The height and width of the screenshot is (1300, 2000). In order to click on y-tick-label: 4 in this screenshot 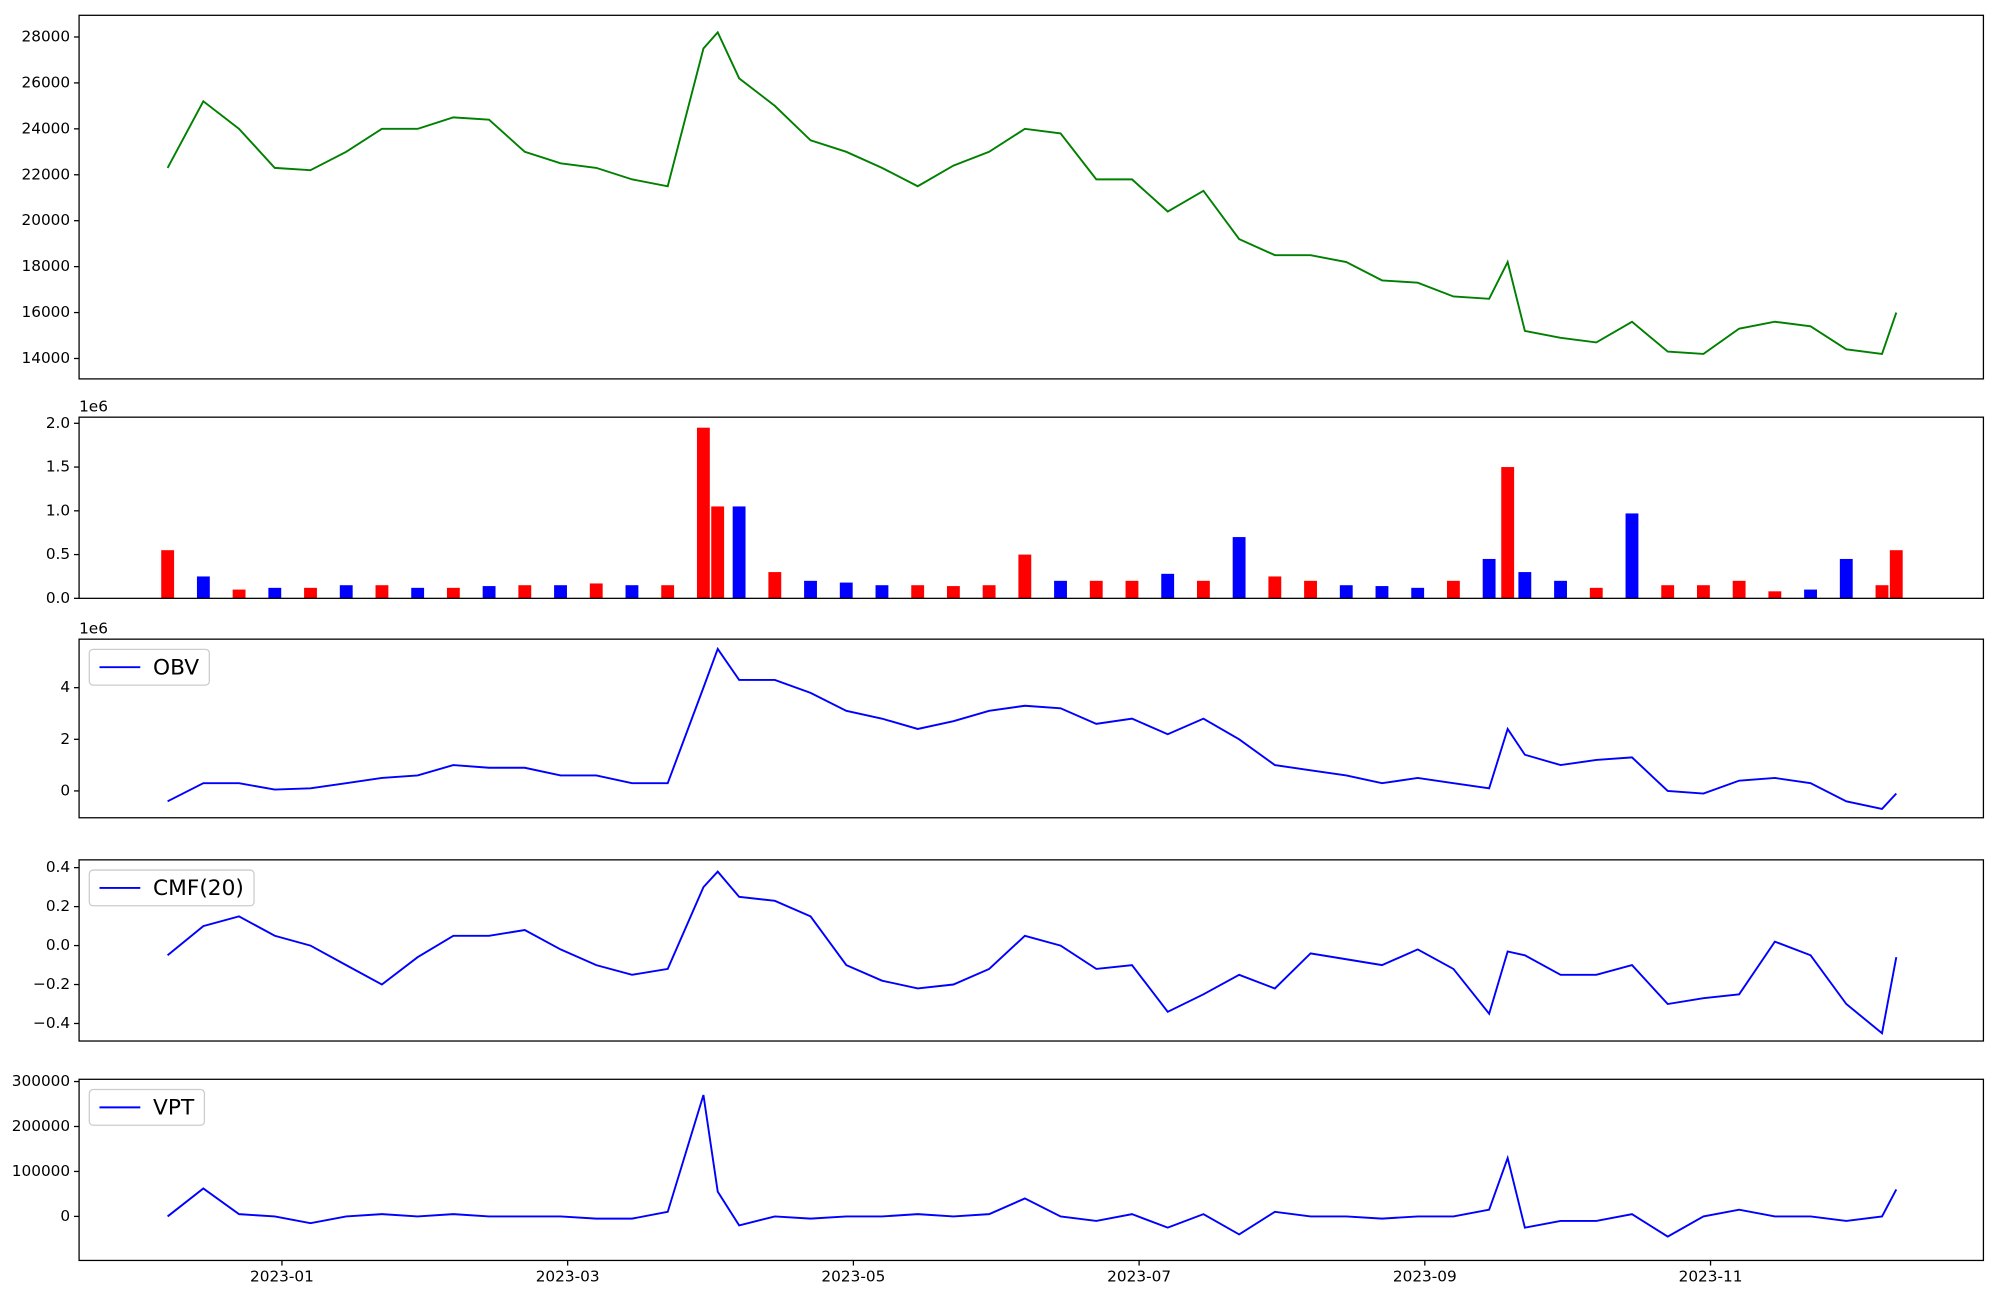, I will do `click(65, 687)`.